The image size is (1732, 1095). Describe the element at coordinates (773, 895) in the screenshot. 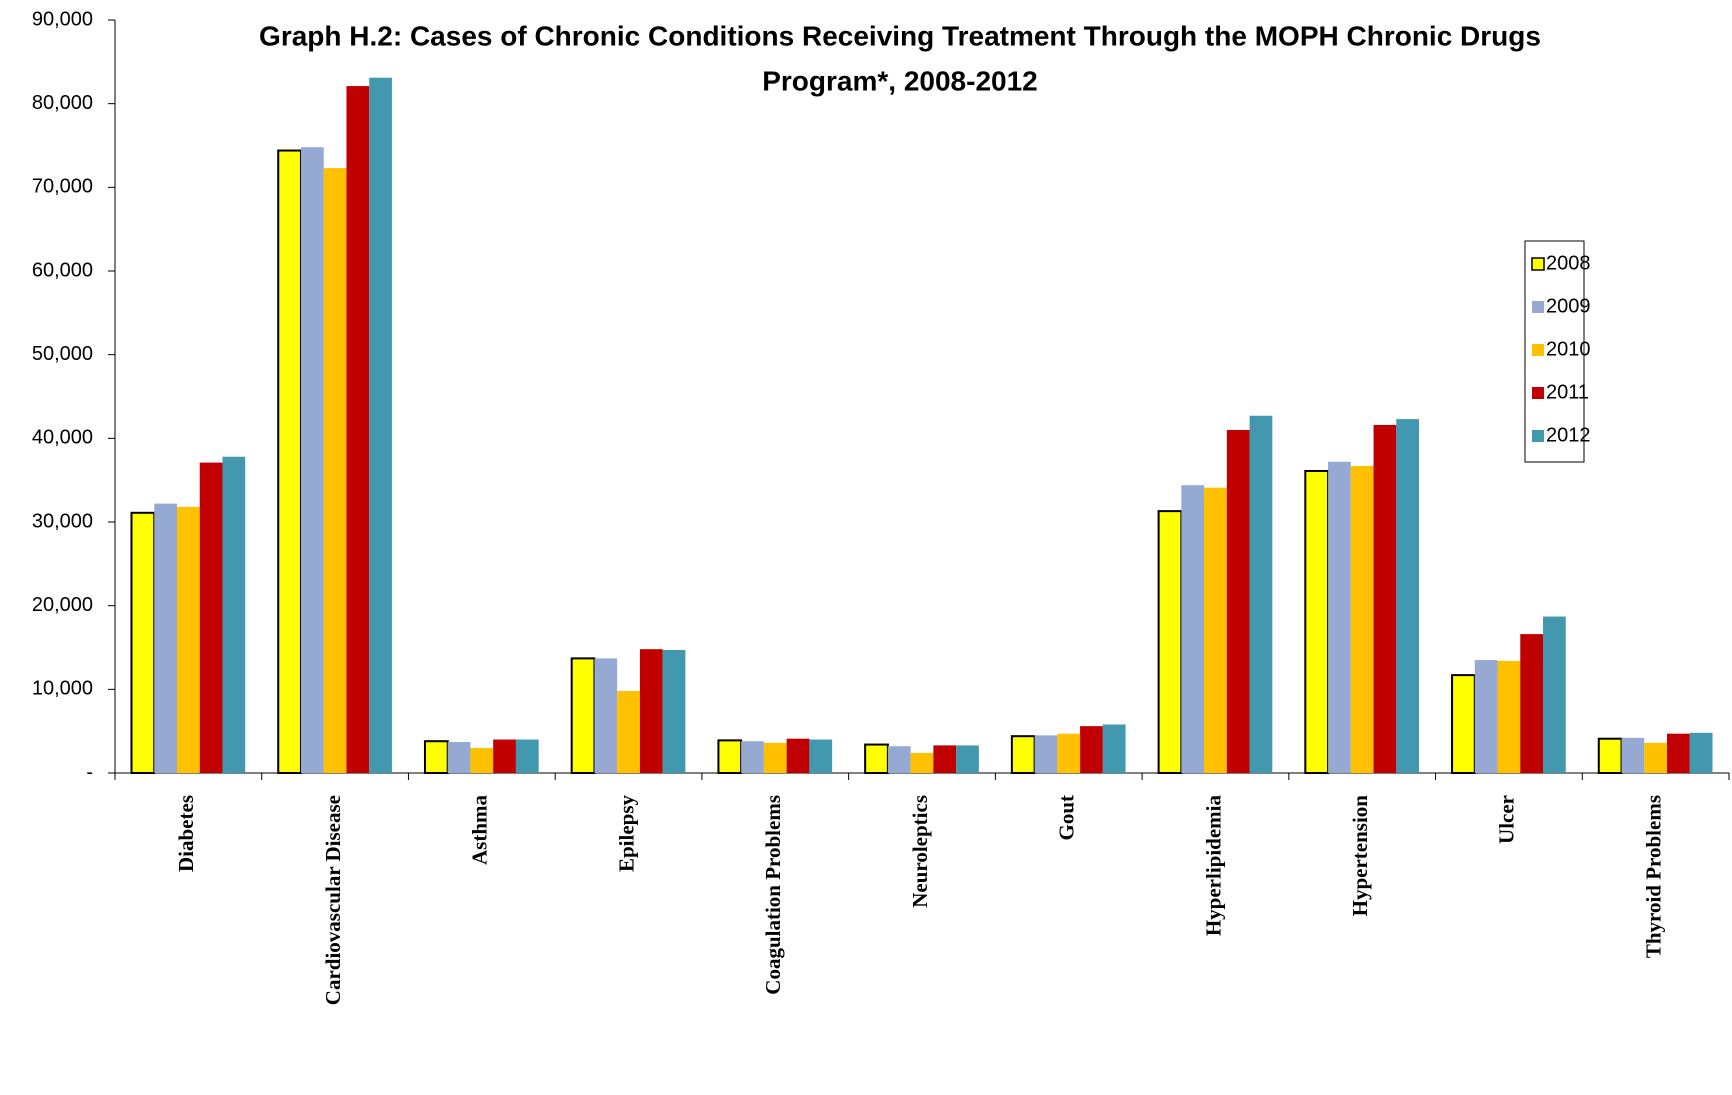

I see `x-tick-label: Coagulation Problems` at that location.